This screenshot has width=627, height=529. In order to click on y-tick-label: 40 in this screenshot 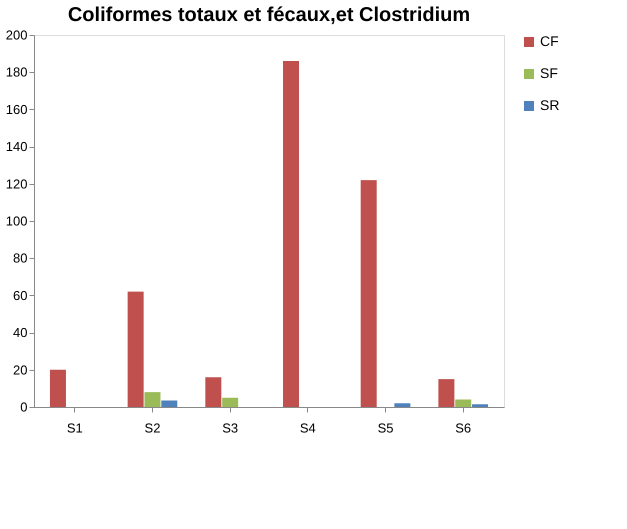, I will do `click(20, 332)`.